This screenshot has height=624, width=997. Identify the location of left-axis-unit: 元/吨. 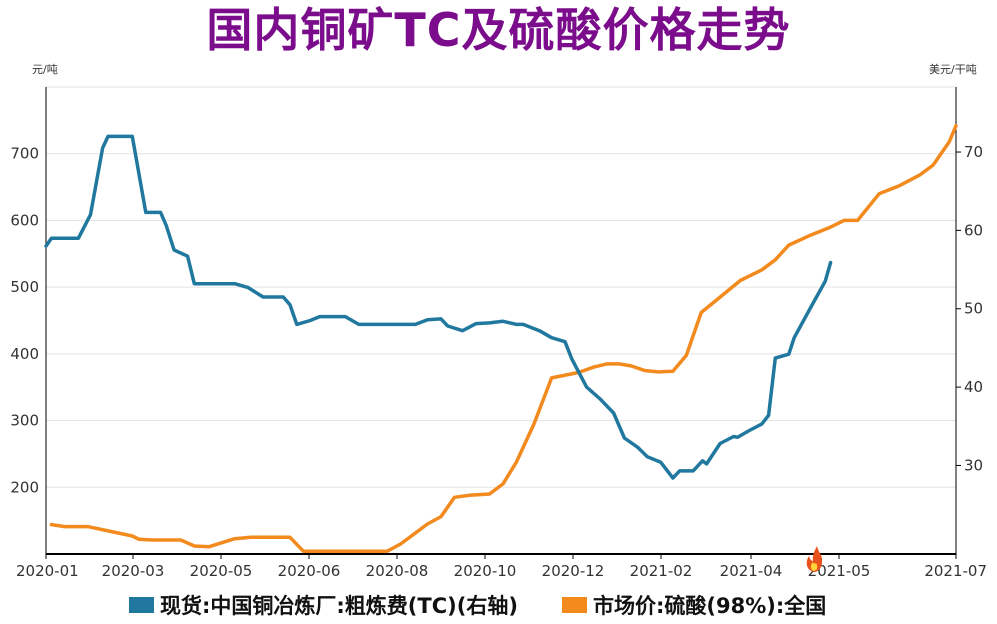
(45, 69).